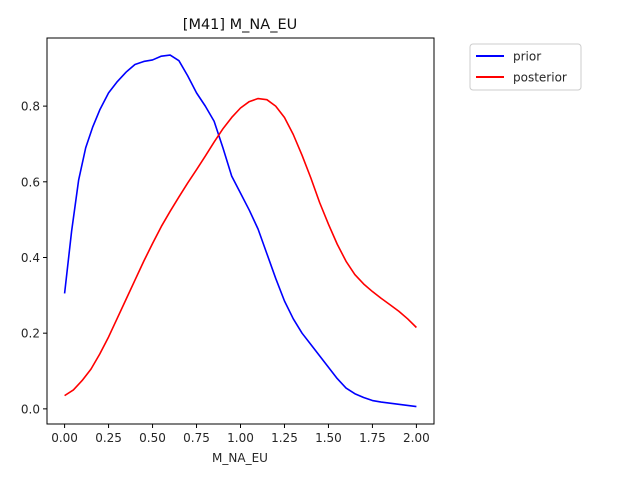  What do you see at coordinates (152, 438) in the screenshot?
I see `x-tick-label: 0.50` at bounding box center [152, 438].